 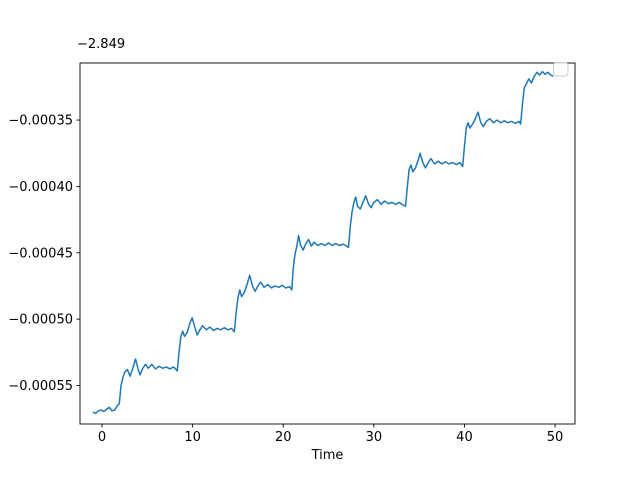 I want to click on x-tick-label: 10, so click(x=192, y=437).